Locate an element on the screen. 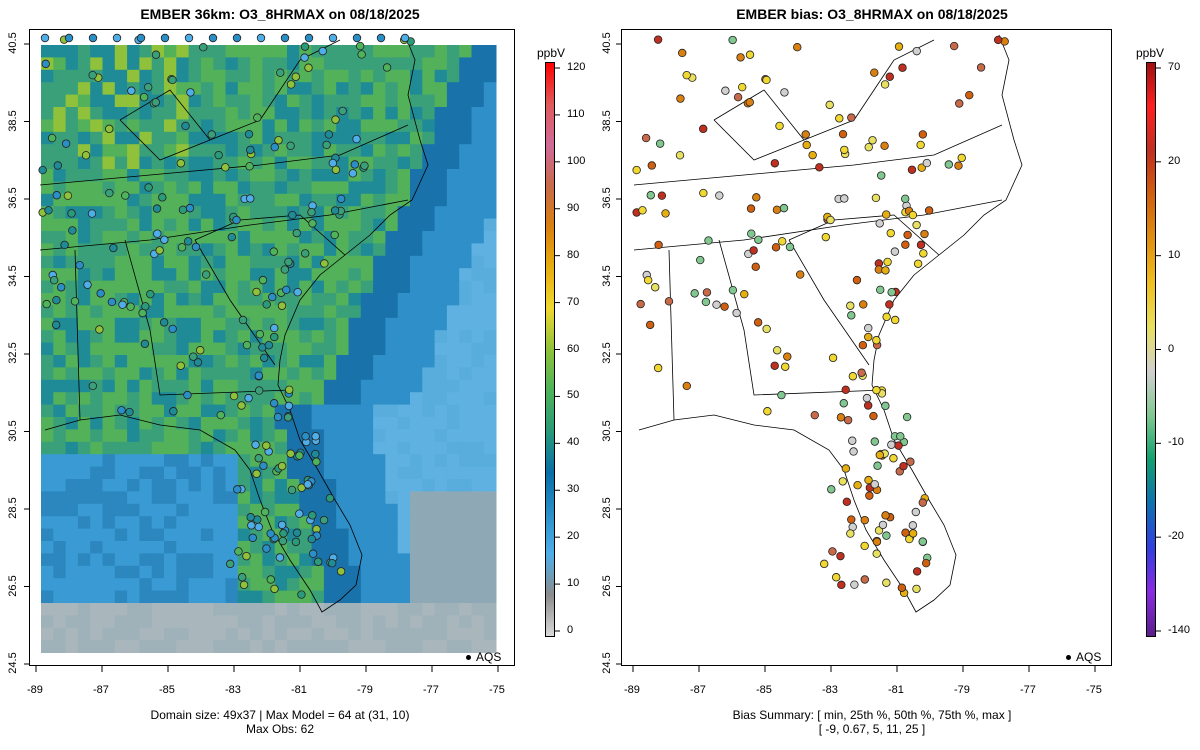  y-tick-label: 34.5 is located at coordinates (13, 275).